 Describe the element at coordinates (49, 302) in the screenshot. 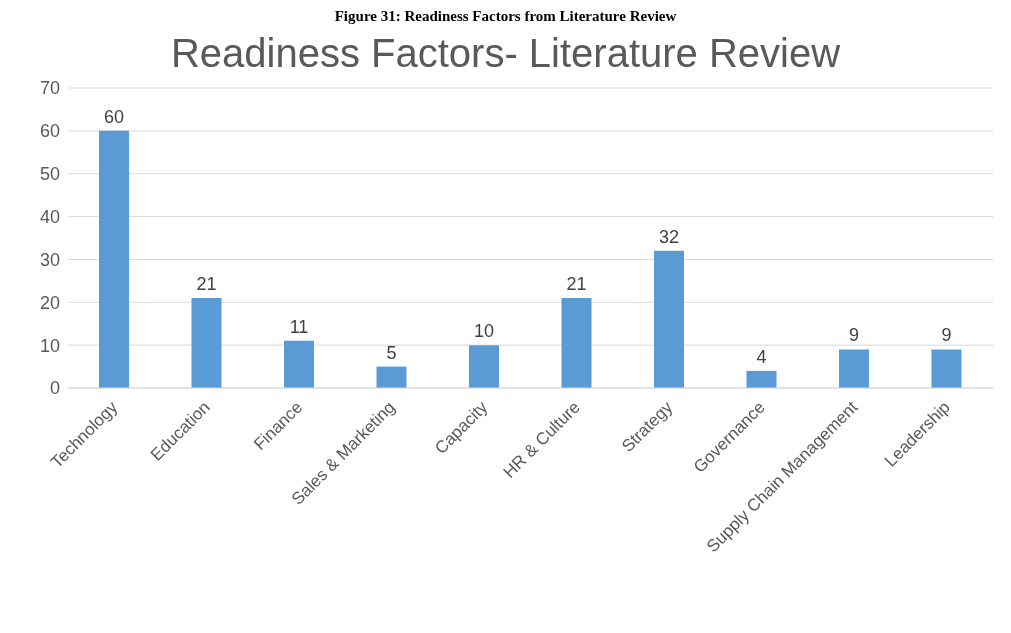

I see `y-tick-label: 20` at that location.